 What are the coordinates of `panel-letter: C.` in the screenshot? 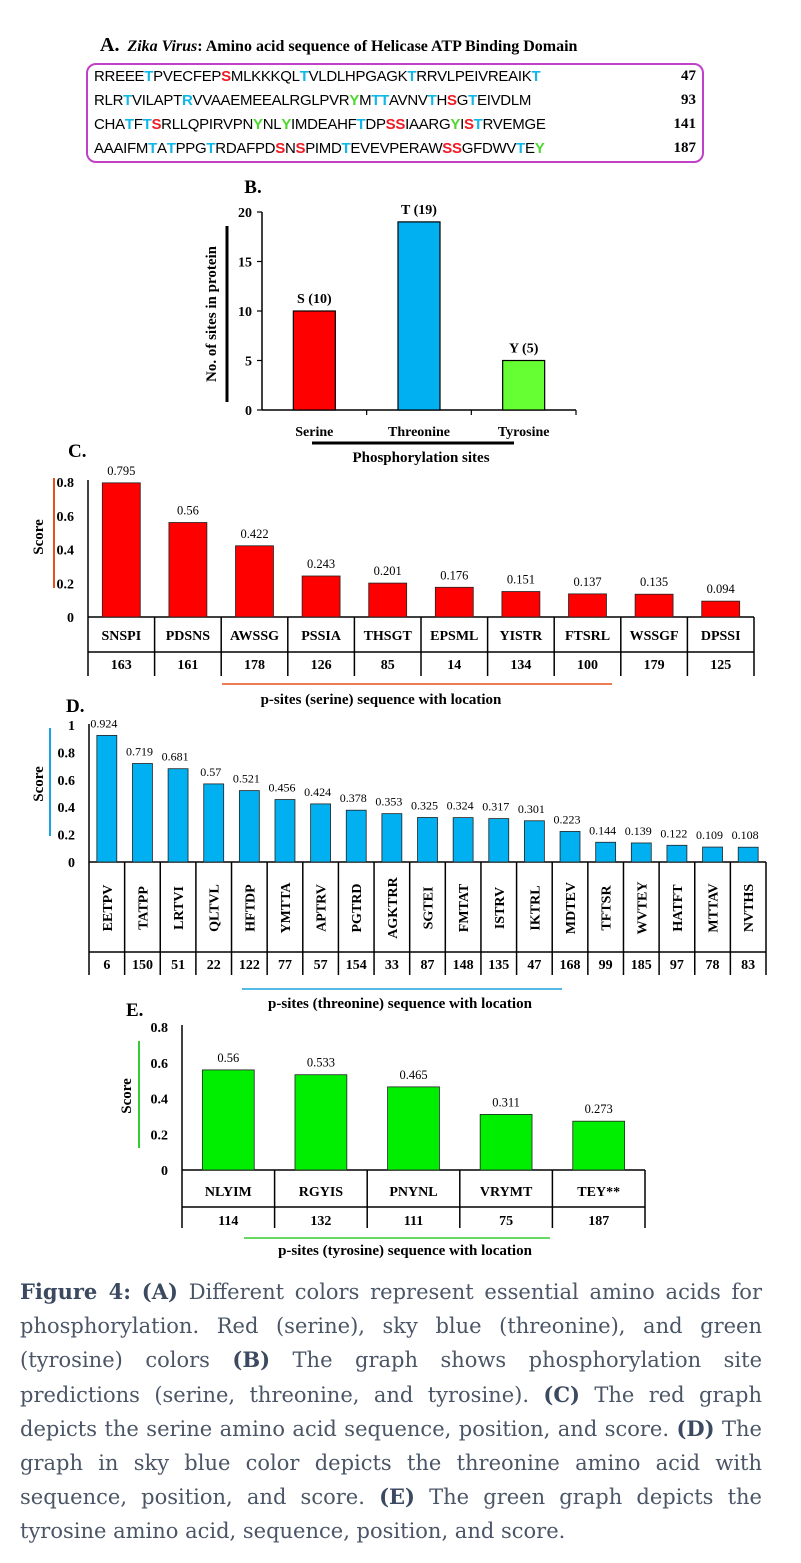 It's located at (77, 451).